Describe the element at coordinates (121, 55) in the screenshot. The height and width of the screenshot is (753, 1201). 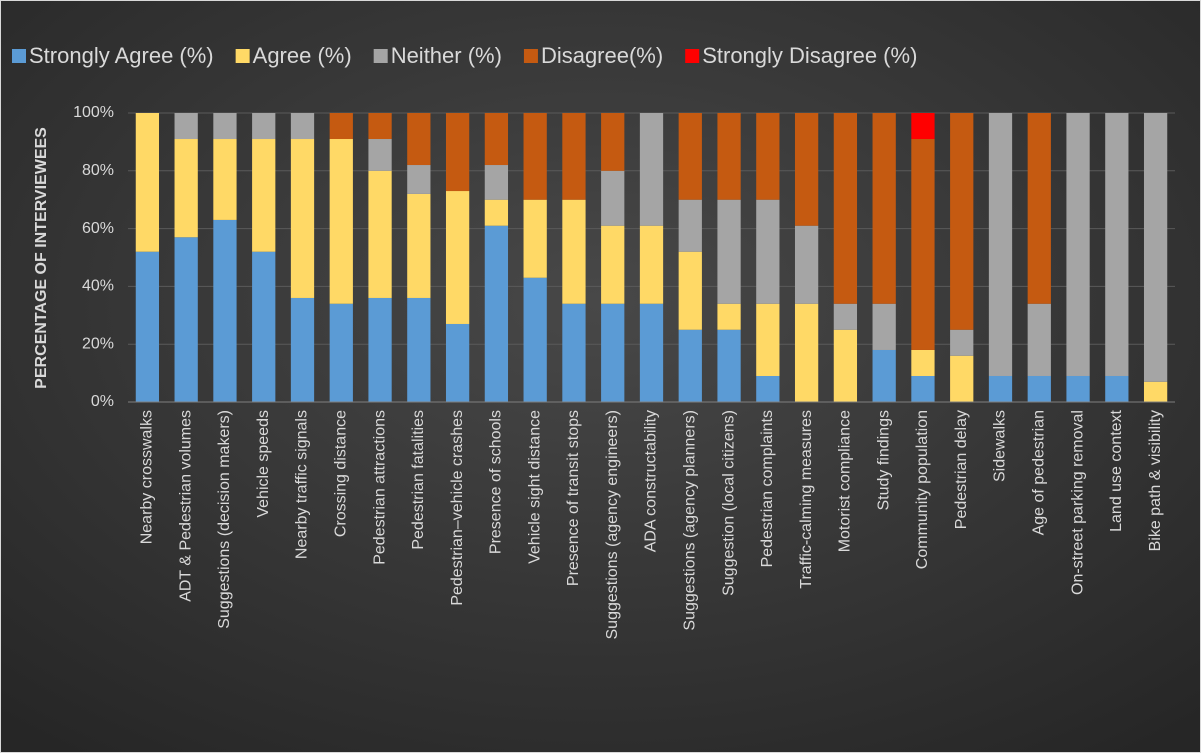
I see `legend-label: Strongly Agree (%)` at that location.